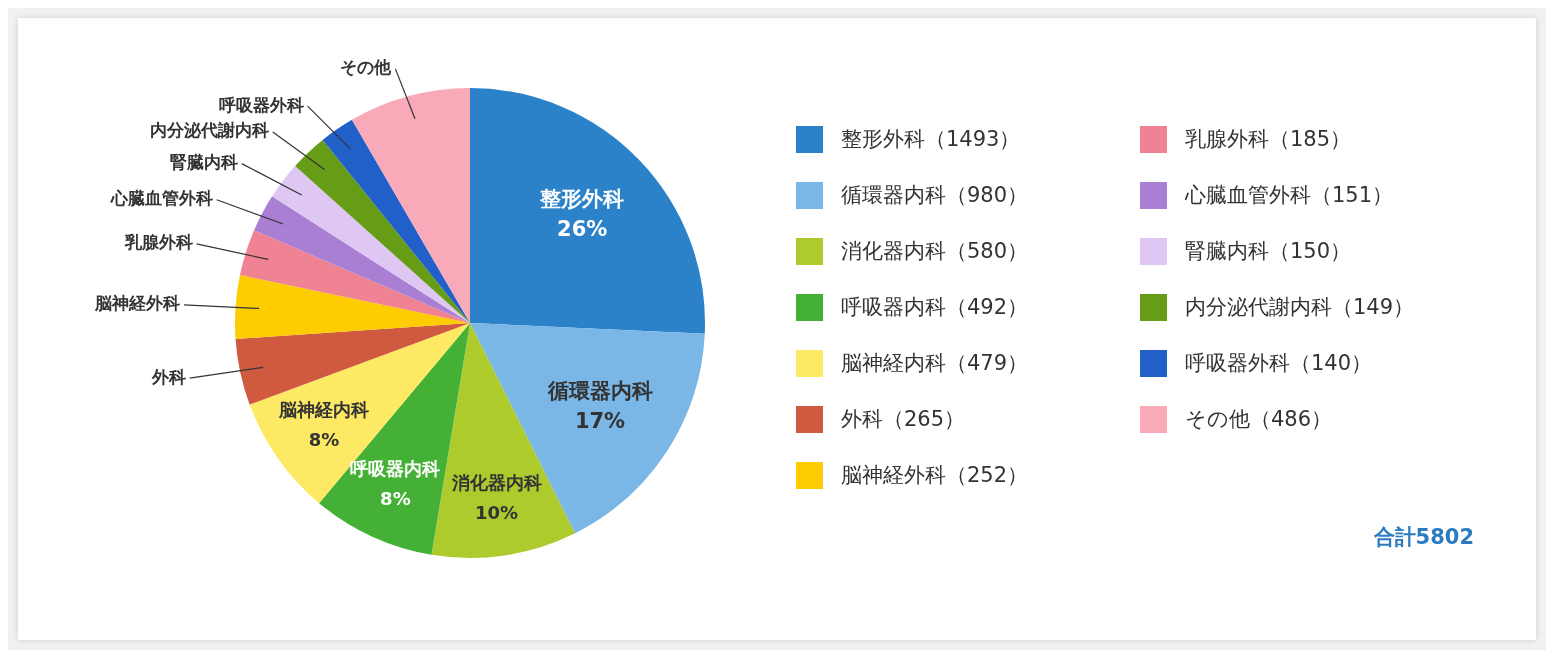  Describe the element at coordinates (987, 307) in the screenshot. I see `data-label: （492）` at that location.